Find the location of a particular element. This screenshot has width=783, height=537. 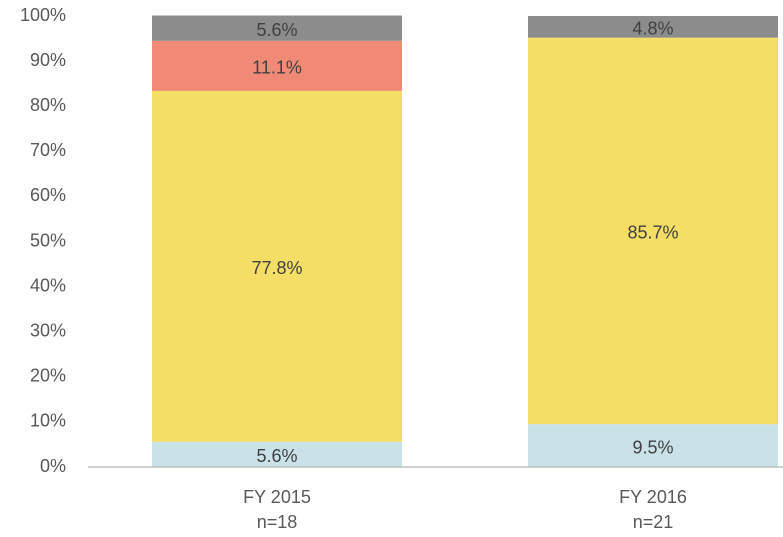

value-label: 77.8% is located at coordinates (276, 268).